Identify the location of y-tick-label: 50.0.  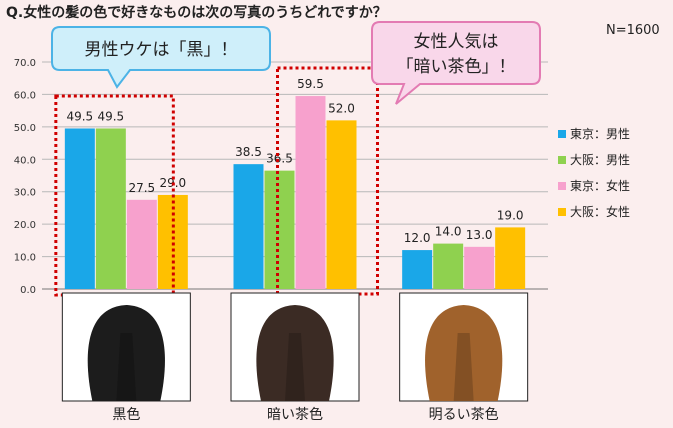
(25, 128).